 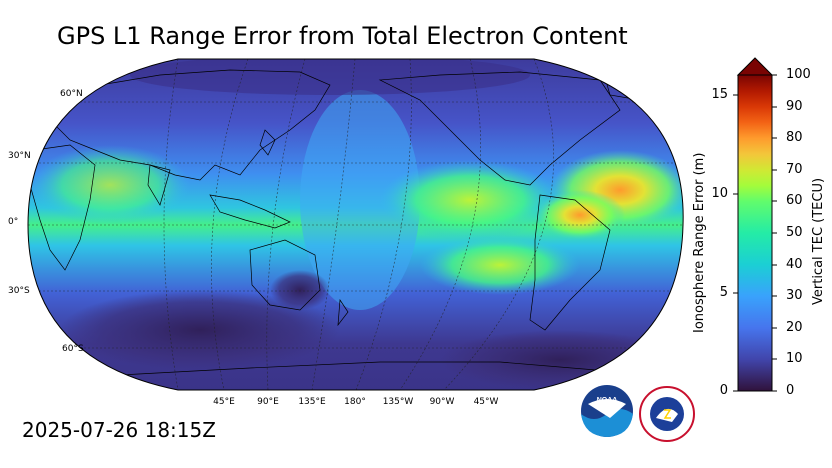 What do you see at coordinates (355, 402) in the screenshot?
I see `lon-label-180: 180°` at bounding box center [355, 402].